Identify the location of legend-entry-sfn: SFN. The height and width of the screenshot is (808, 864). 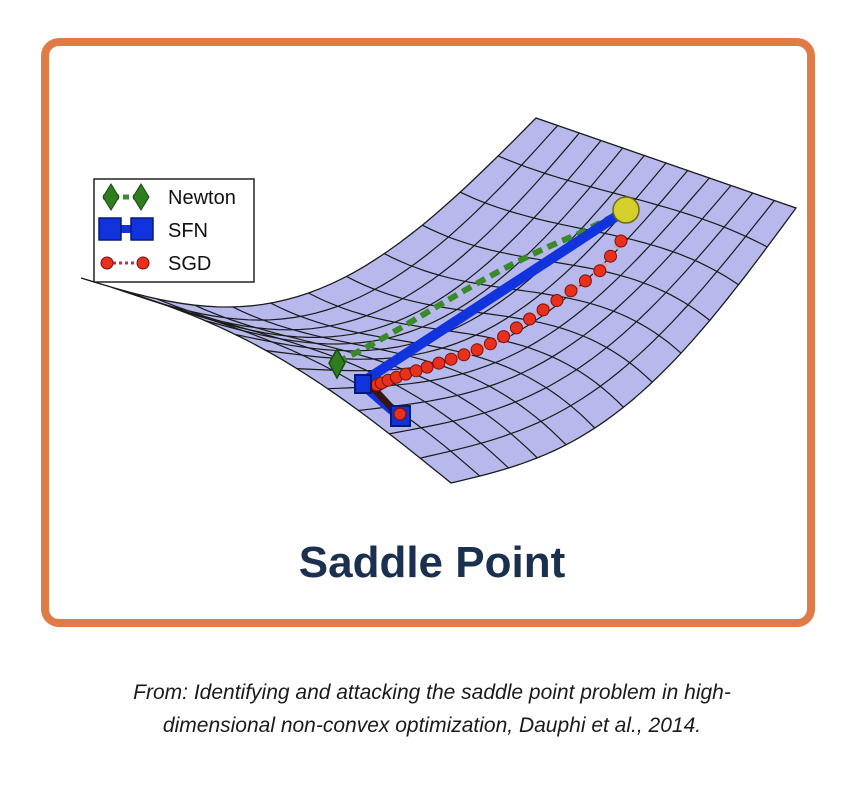
(153, 229).